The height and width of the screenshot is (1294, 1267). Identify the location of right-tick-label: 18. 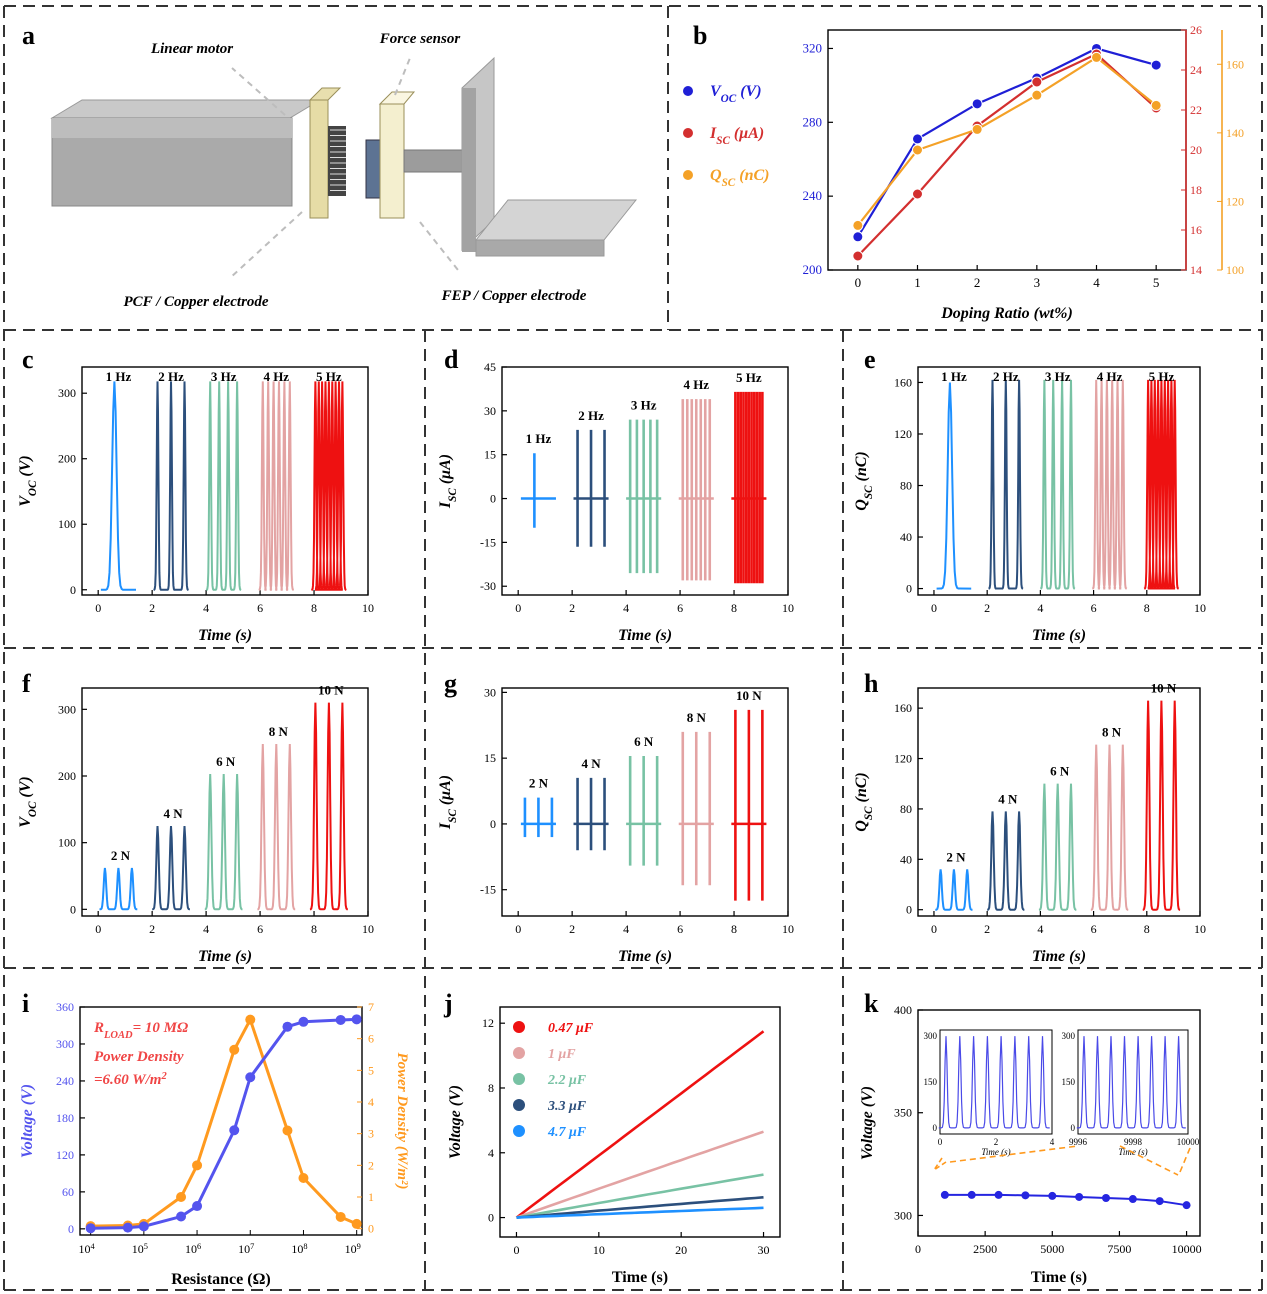
(1196, 190).